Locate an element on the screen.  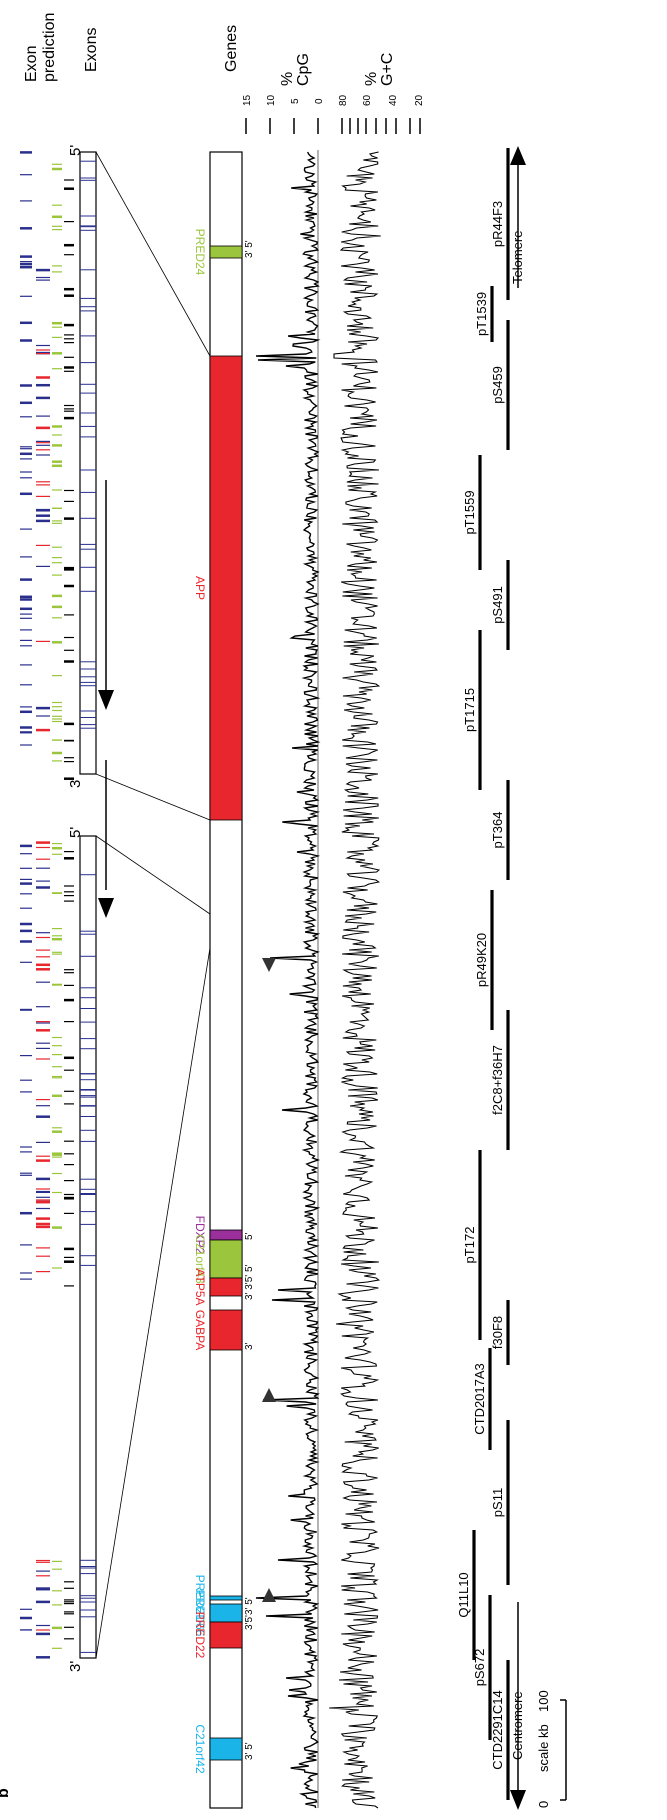
cpg-track is located at coordinates (288, 979).